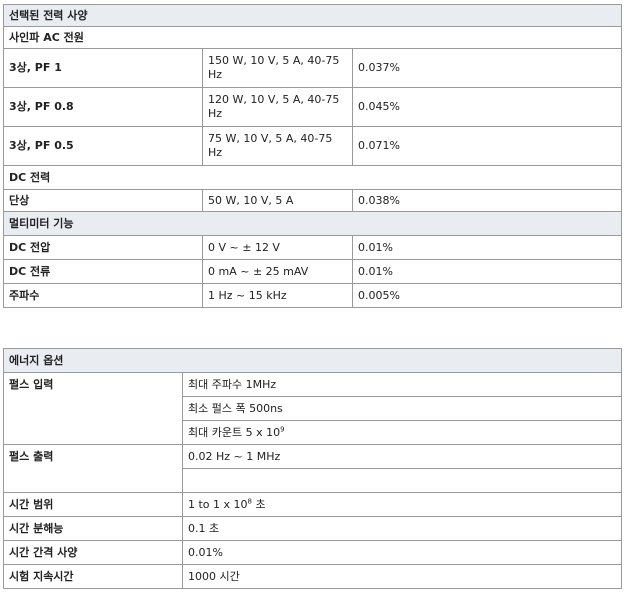  What do you see at coordinates (402, 576) in the screenshot?
I see `row-value: 1000 시간` at bounding box center [402, 576].